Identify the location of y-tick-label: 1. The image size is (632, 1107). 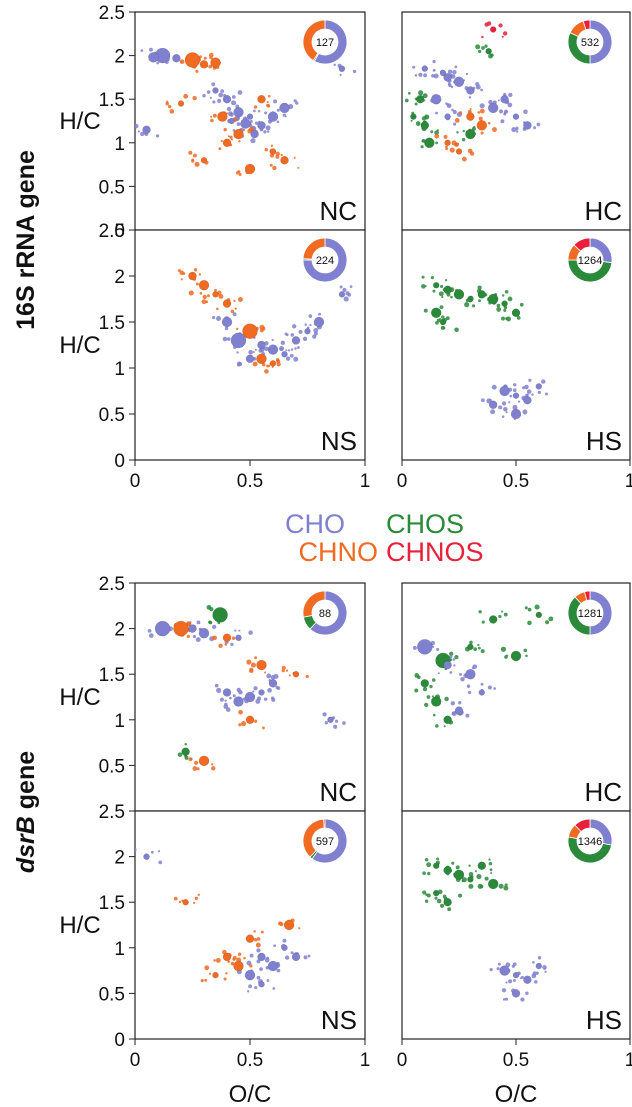
(119, 721).